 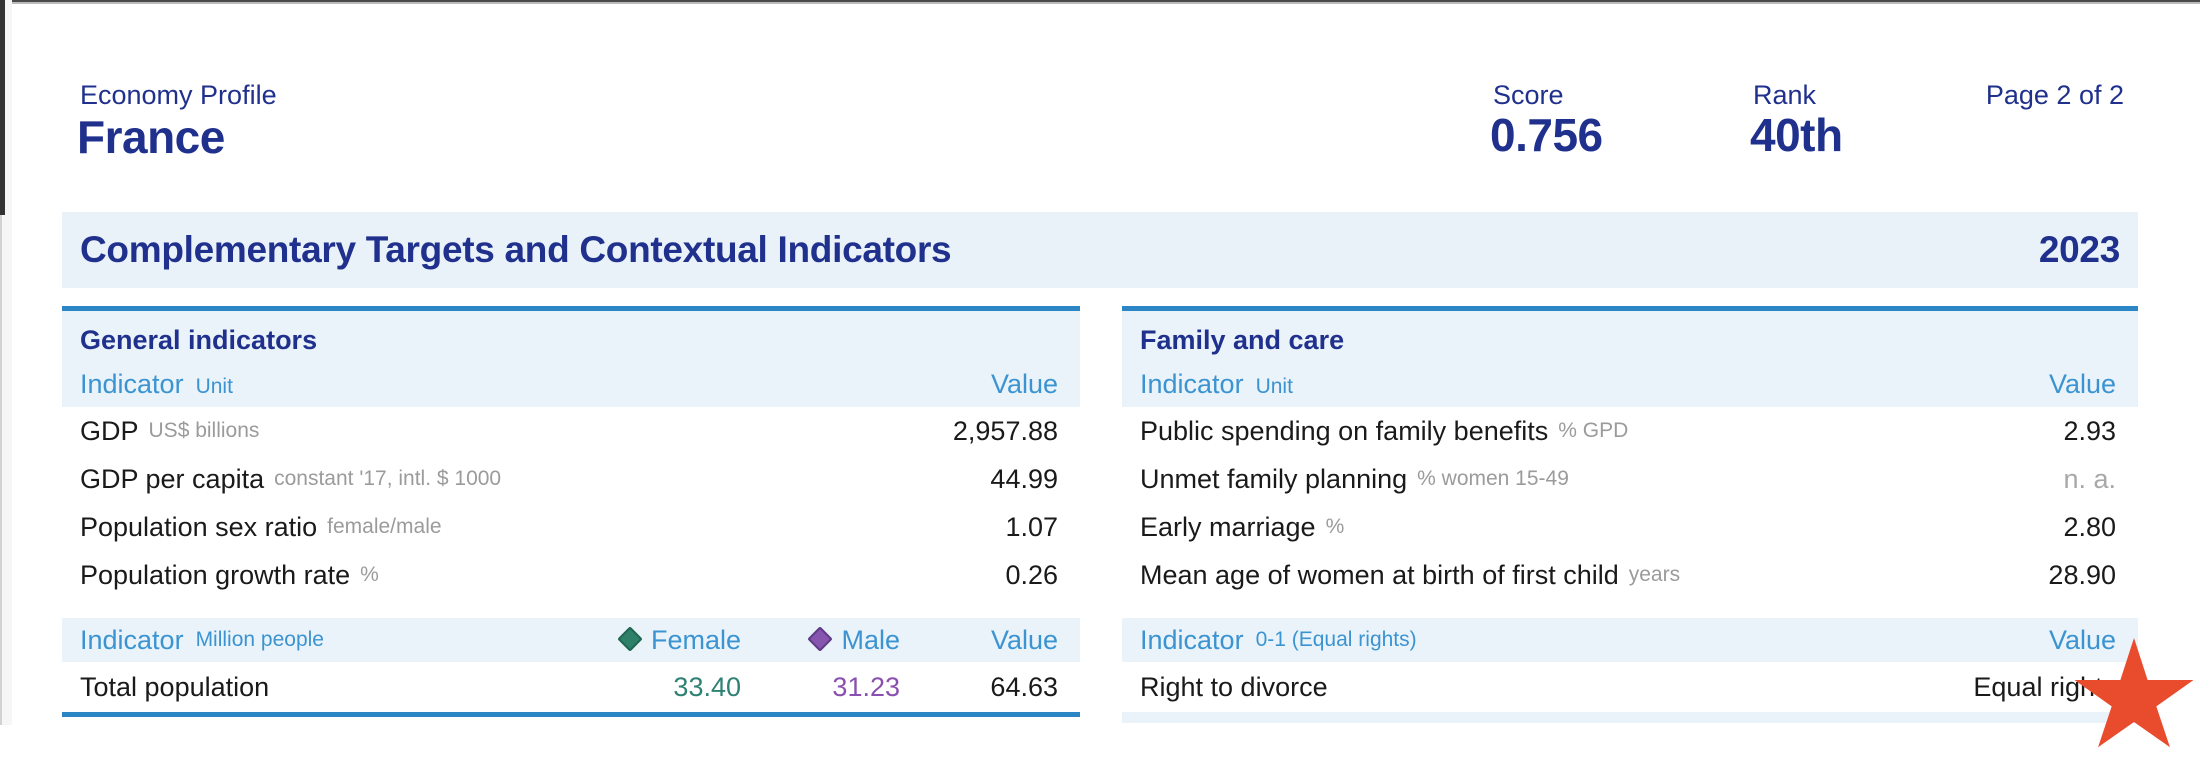 What do you see at coordinates (1630, 359) in the screenshot?
I see `family-and-care-head: Family and care Indicator Unit Value` at bounding box center [1630, 359].